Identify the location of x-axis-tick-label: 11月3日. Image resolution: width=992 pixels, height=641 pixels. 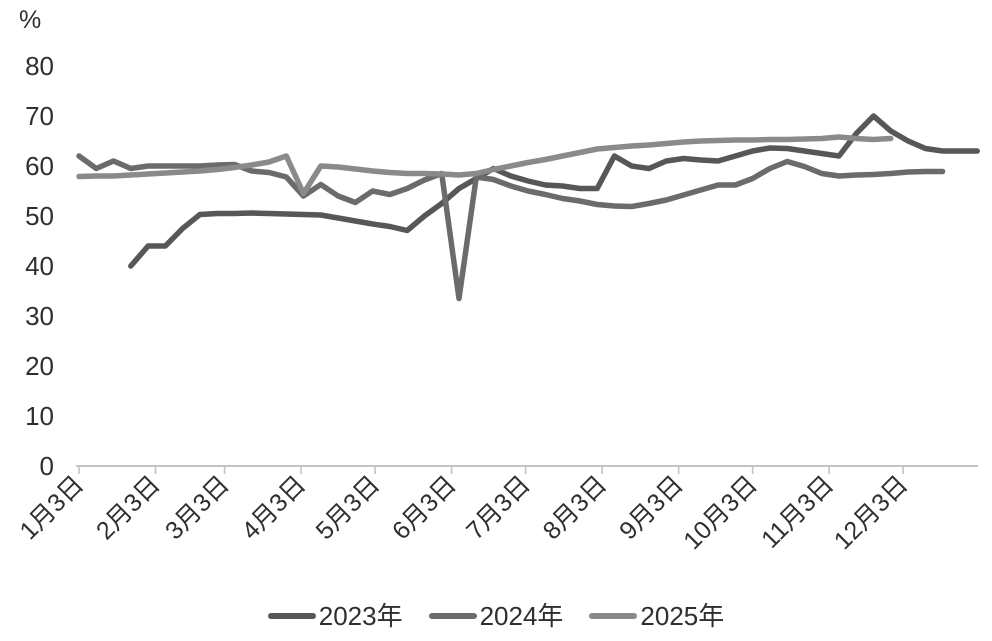
(797, 511).